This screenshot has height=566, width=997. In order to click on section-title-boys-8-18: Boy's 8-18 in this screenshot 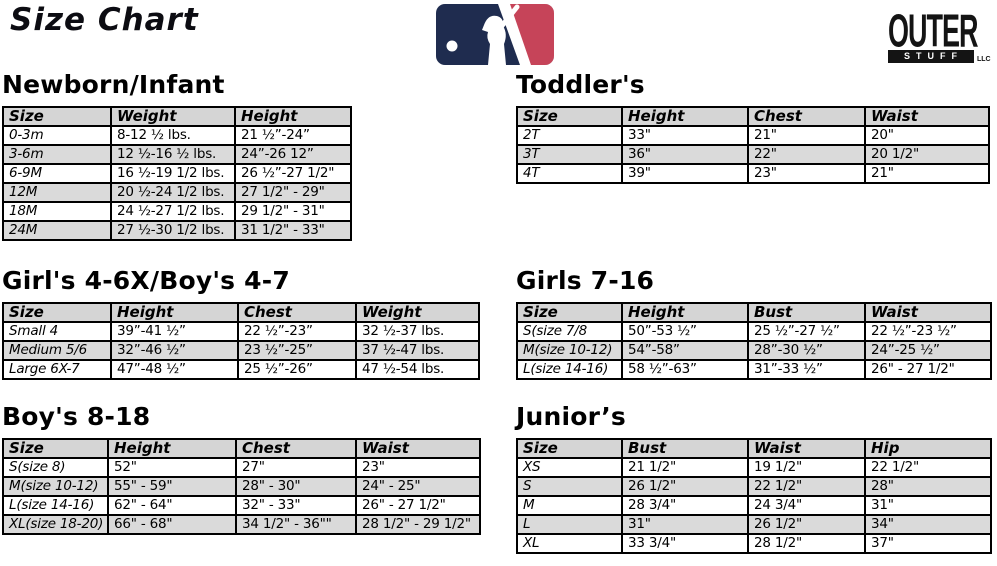, I will do `click(76, 416)`.